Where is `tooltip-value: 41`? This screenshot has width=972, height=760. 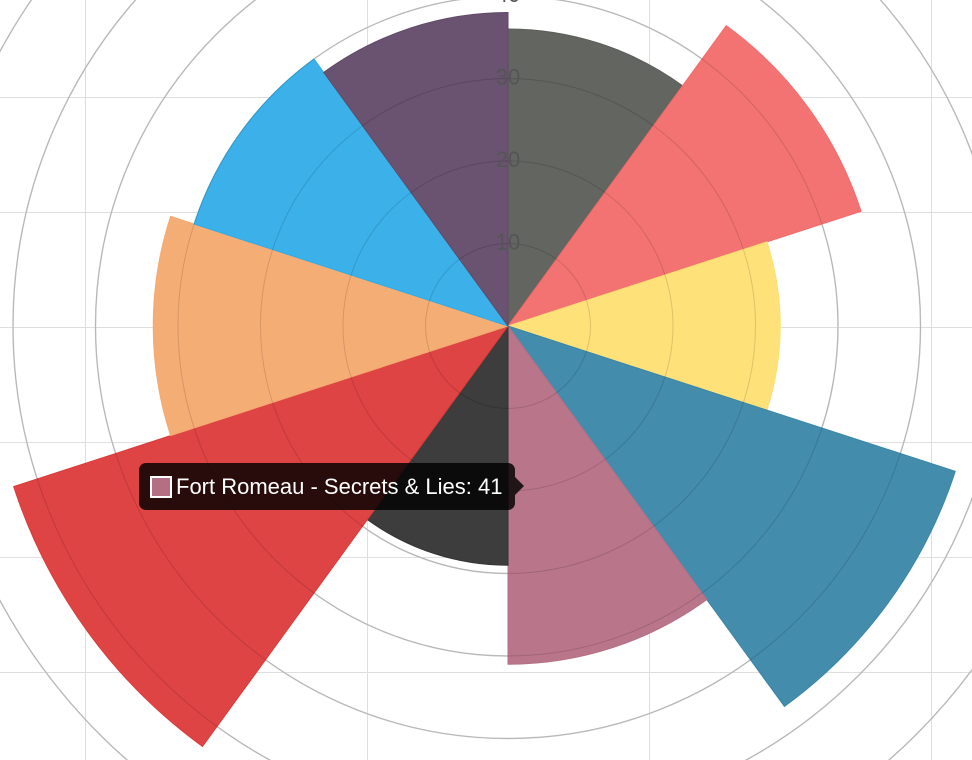 tooltip-value: 41 is located at coordinates (484, 487).